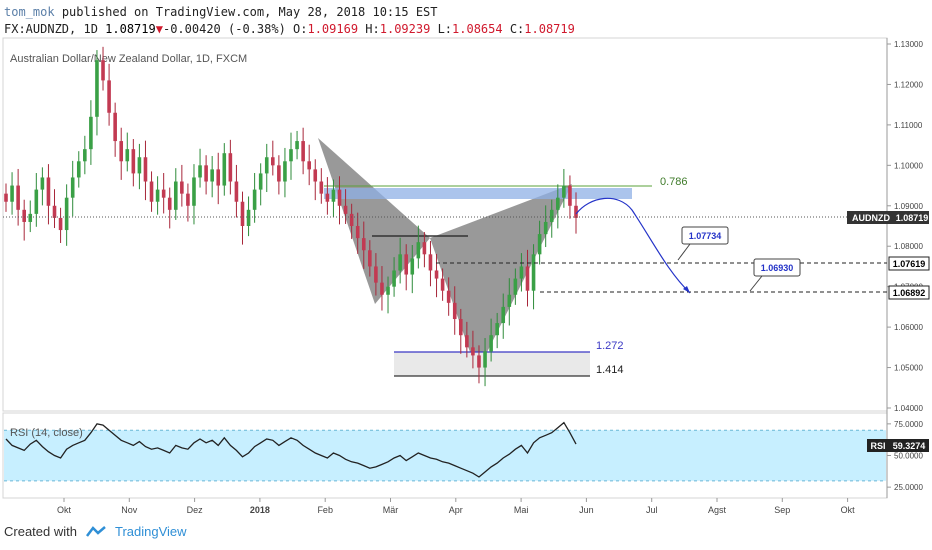  I want to click on time-tick-label: Sep, so click(782, 510).